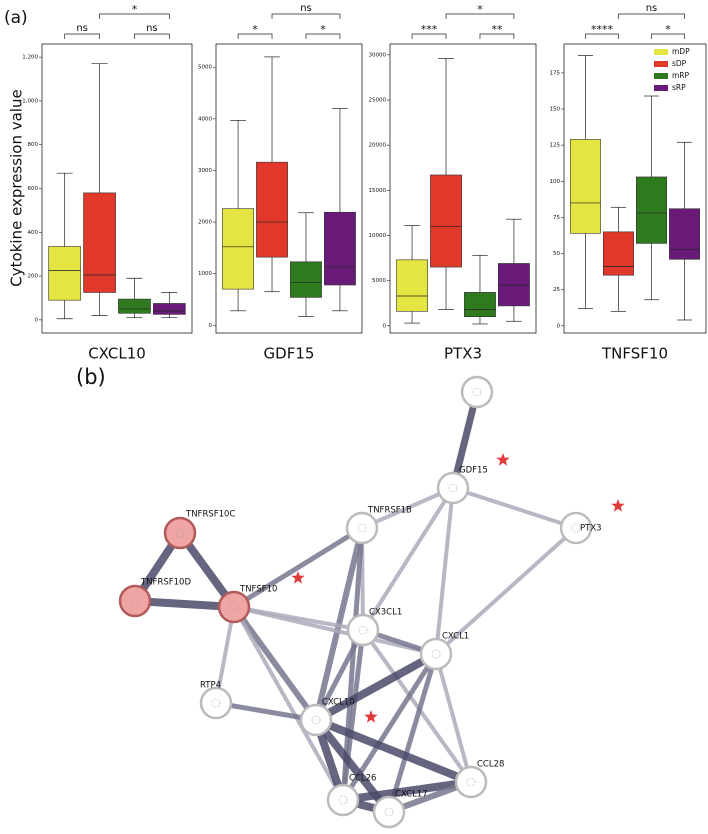 This screenshot has height=834, width=708. What do you see at coordinates (490, 765) in the screenshot?
I see `node-label: CCL28` at bounding box center [490, 765].